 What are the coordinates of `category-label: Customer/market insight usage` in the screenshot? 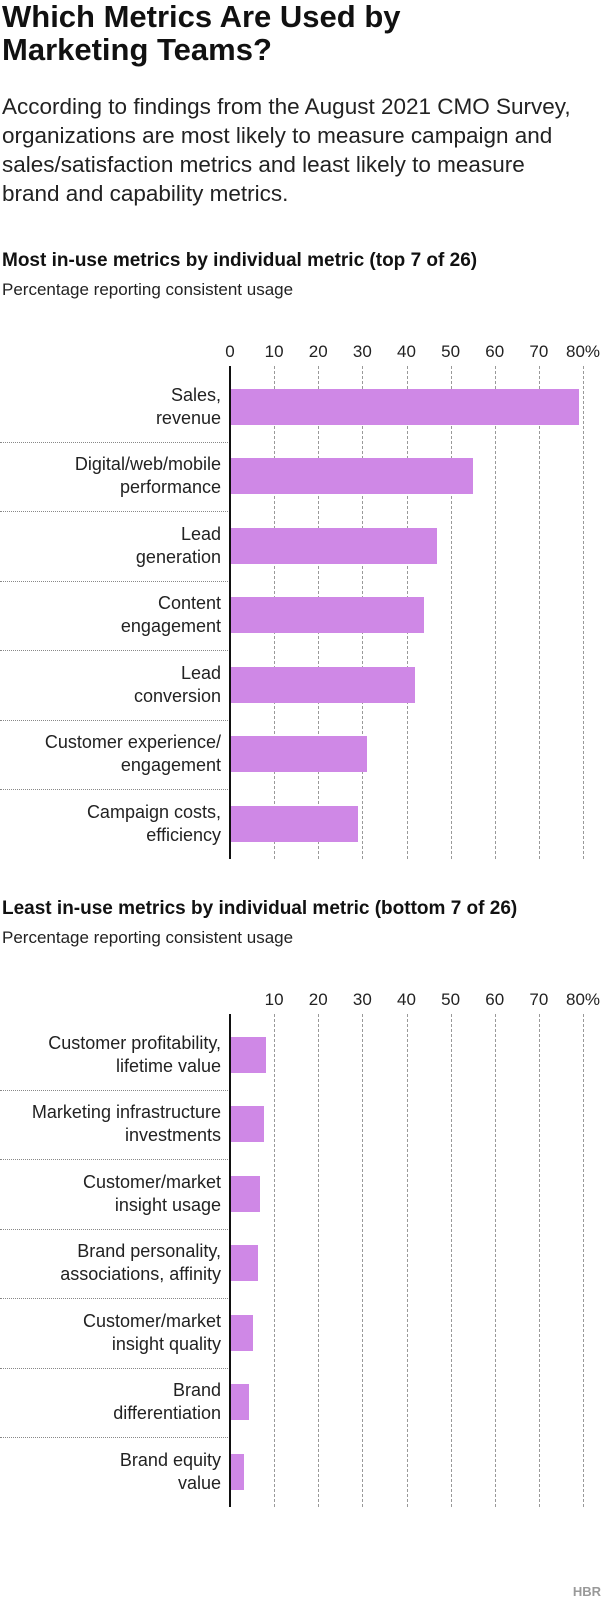 It's located at (151, 1193).